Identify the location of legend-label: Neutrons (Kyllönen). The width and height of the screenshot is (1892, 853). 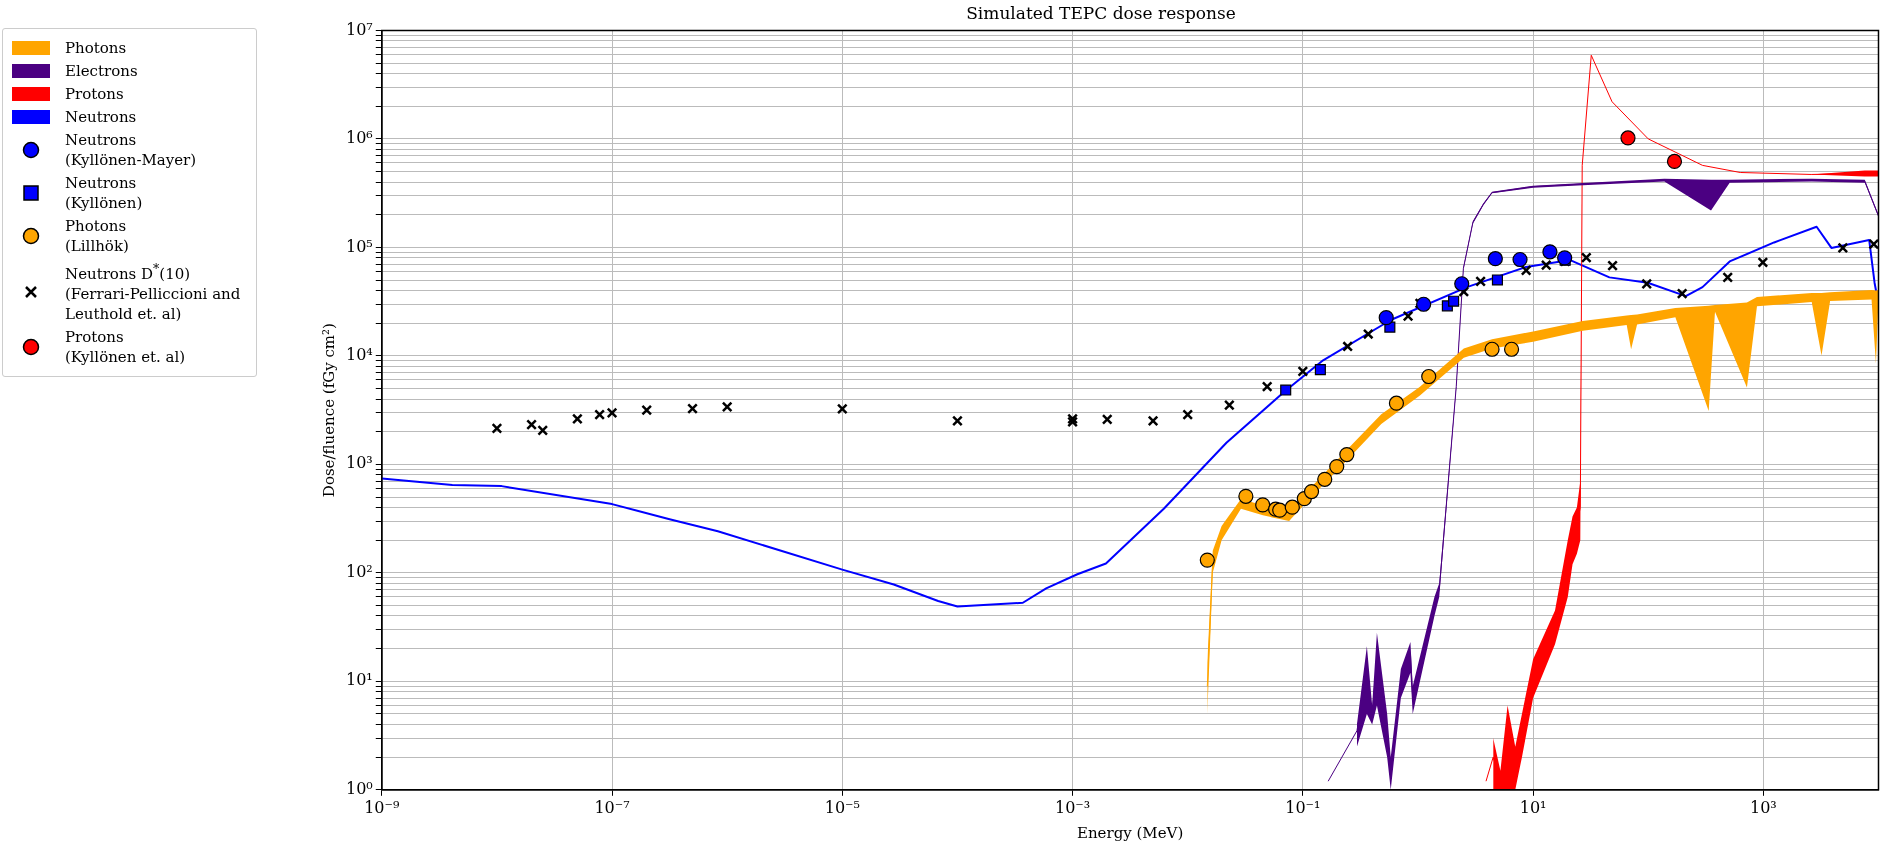
(104, 193).